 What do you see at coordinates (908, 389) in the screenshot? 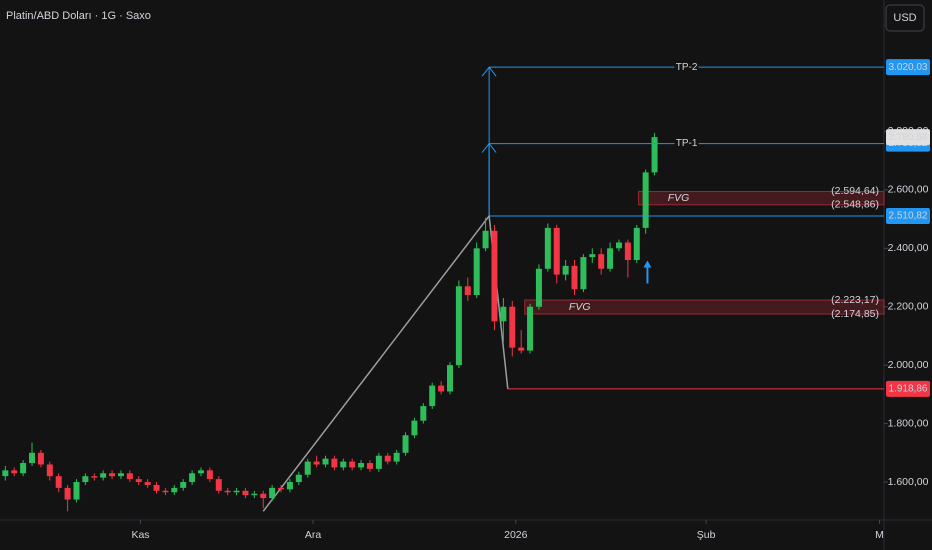
I see `price-tag-label: 1.918,86` at bounding box center [908, 389].